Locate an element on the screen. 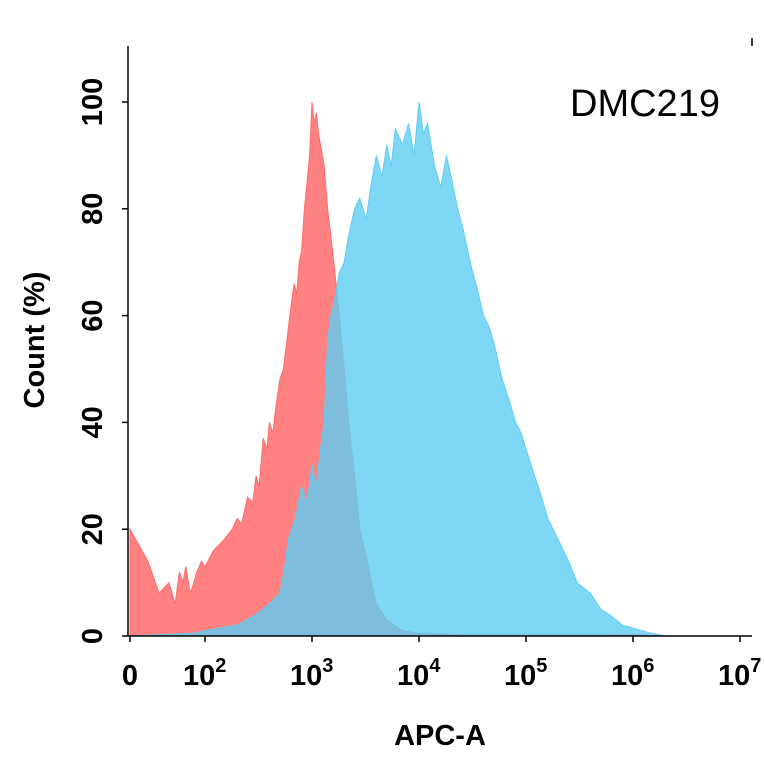 This screenshot has height=764, width=764. x-axis-title: APC-A is located at coordinates (440, 736).